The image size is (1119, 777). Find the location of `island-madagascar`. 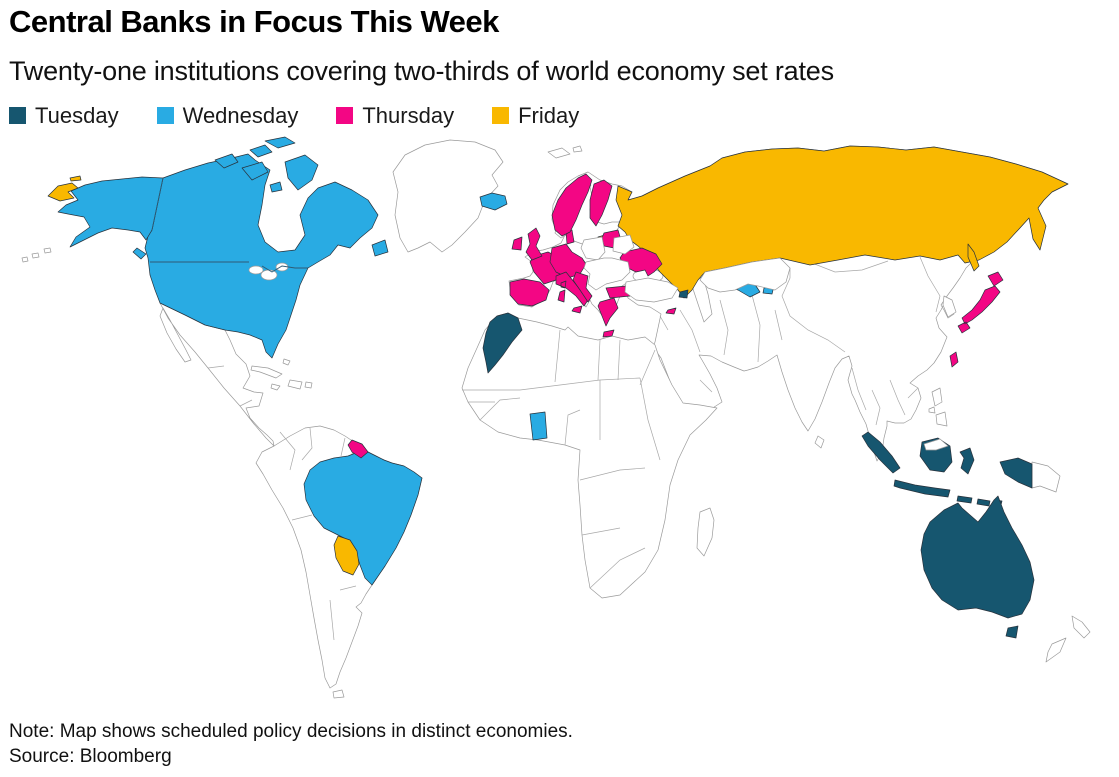

island-madagascar is located at coordinates (705, 532).